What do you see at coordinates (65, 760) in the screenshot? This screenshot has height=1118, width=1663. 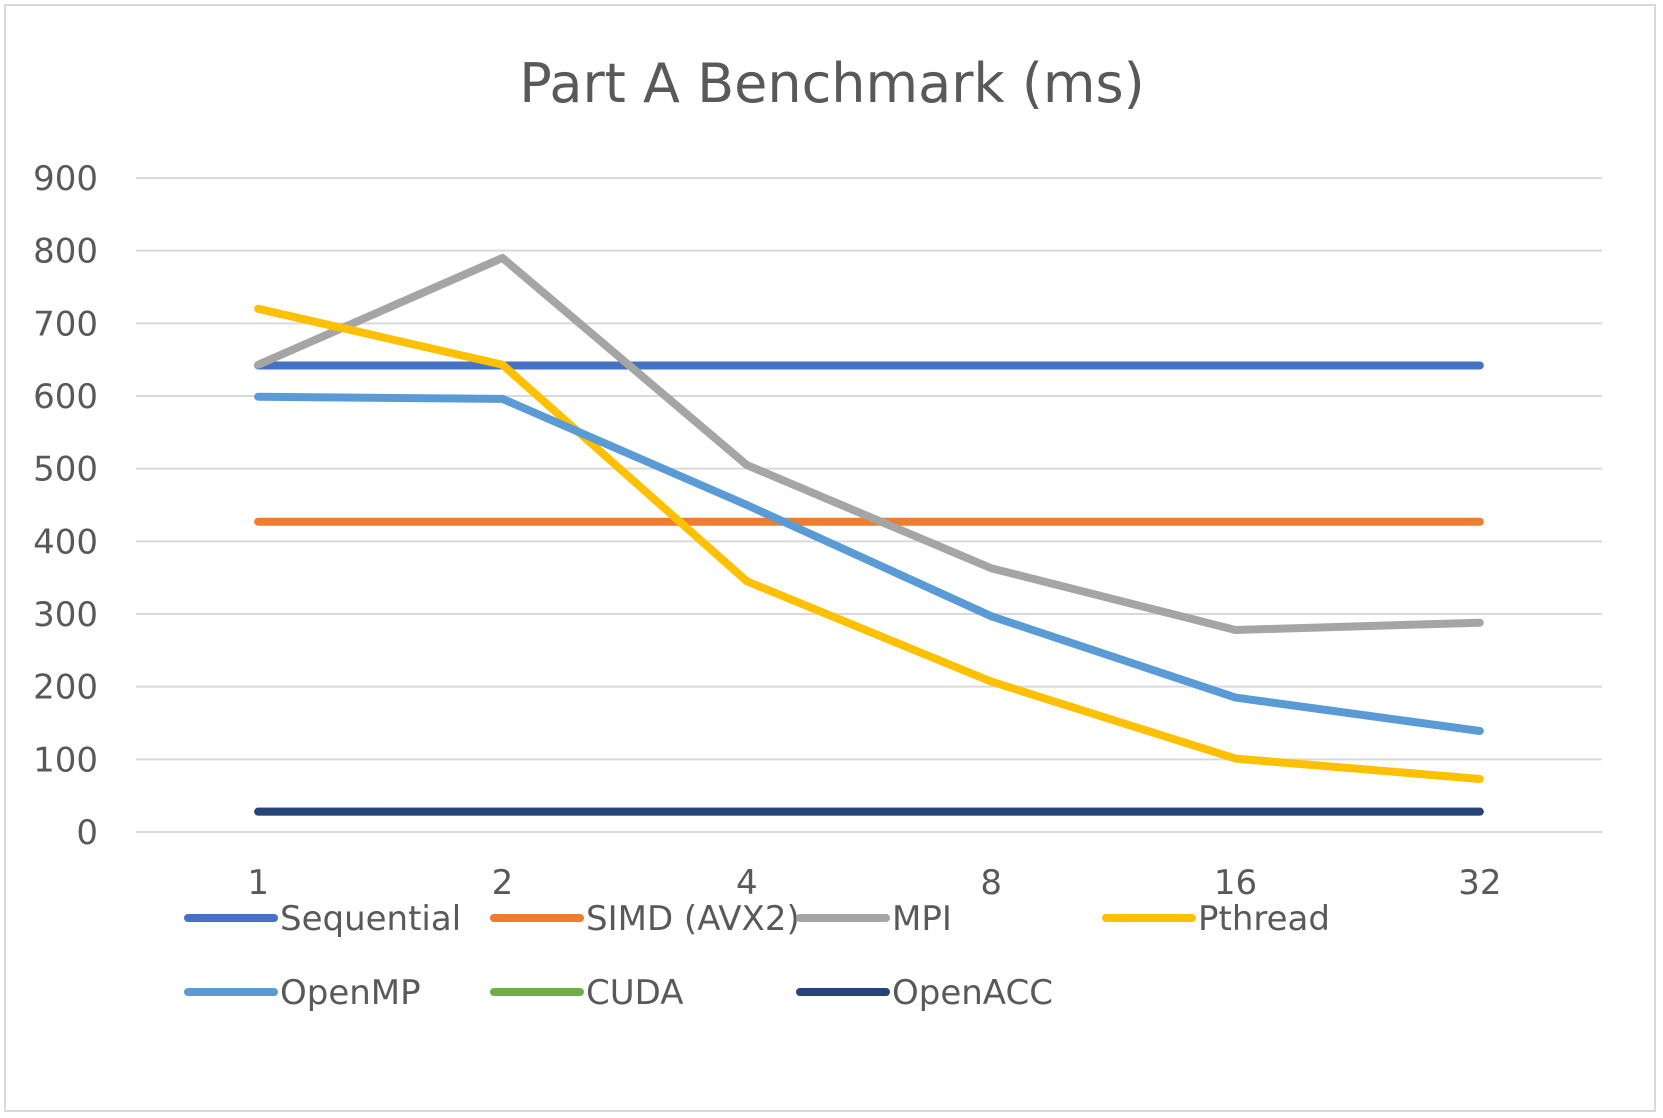 I see `y-tick-label: 100` at bounding box center [65, 760].